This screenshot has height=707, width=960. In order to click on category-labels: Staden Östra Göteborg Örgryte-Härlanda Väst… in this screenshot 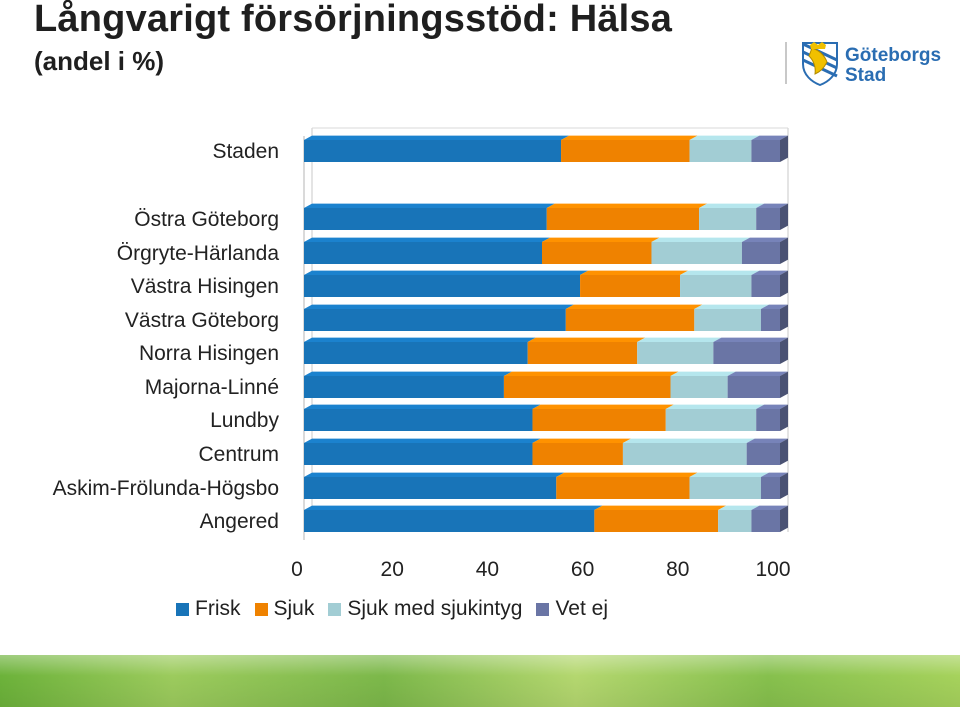, I will do `click(166, 336)`.